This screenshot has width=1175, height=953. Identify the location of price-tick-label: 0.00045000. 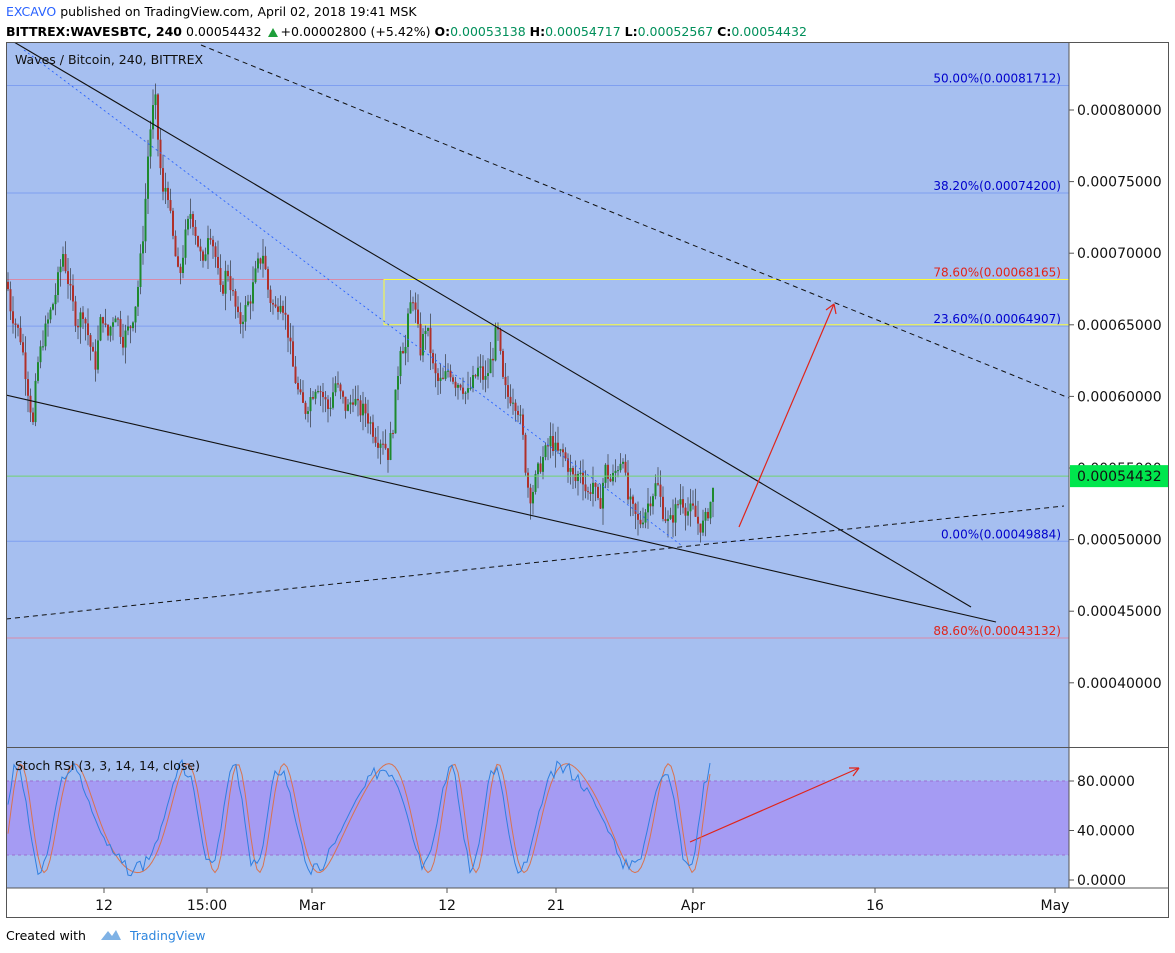
(1119, 612).